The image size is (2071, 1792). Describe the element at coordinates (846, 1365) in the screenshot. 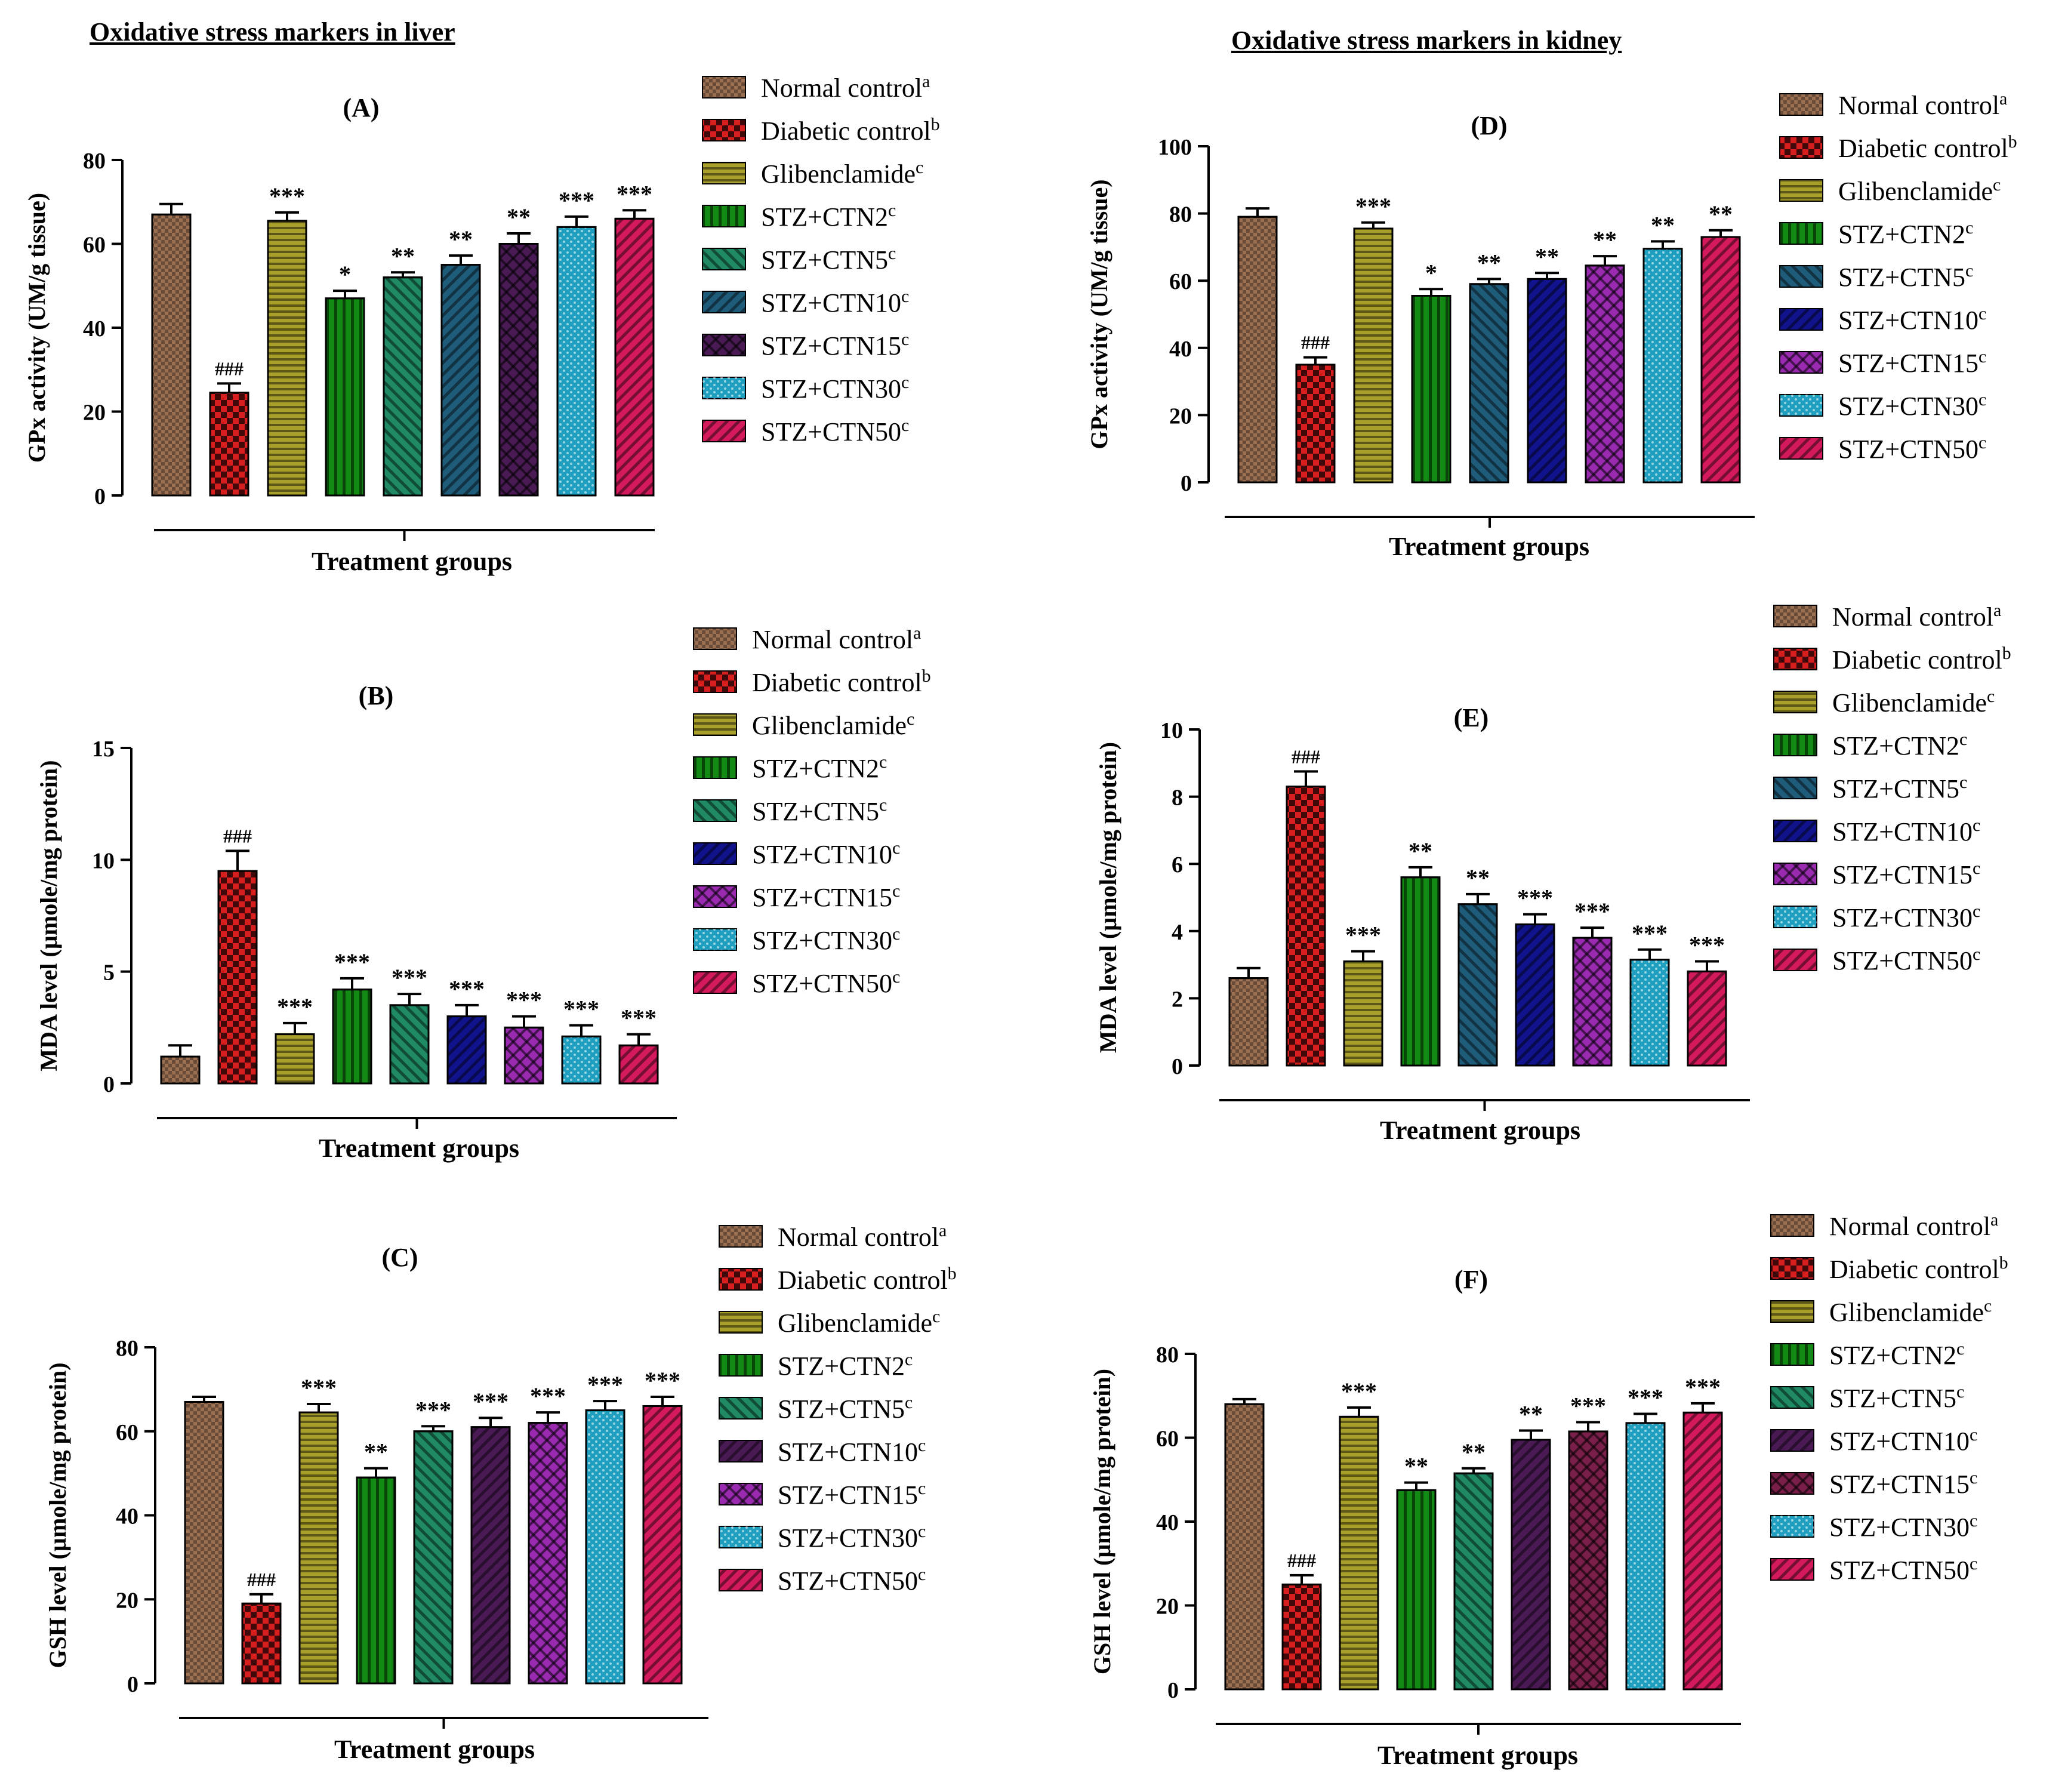

I see `legend-label: STZ+CTN2c` at that location.